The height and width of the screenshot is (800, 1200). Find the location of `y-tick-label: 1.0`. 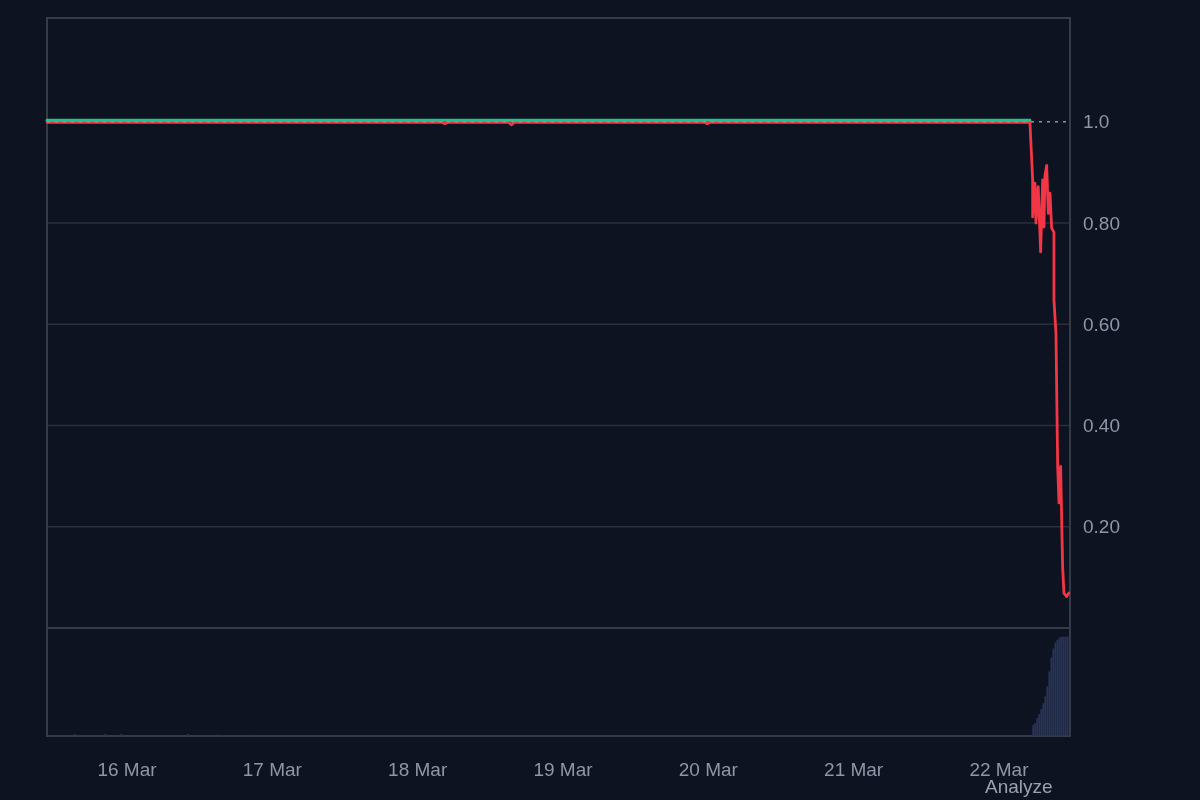

y-tick-label: 1.0 is located at coordinates (1096, 122).